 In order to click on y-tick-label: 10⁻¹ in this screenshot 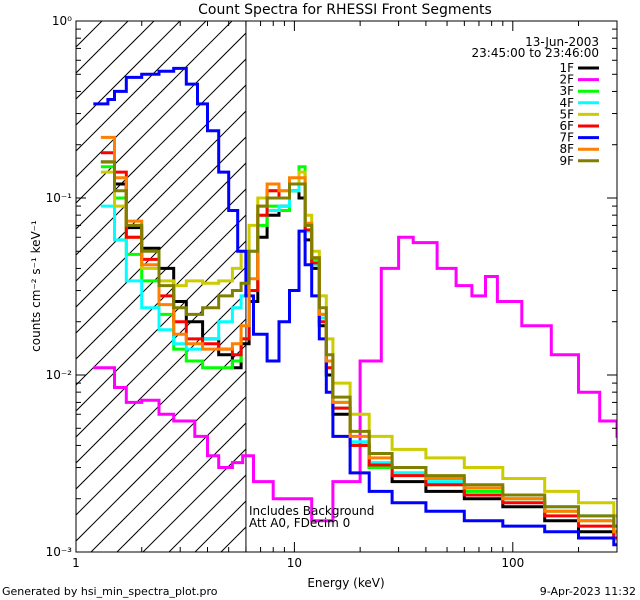, I will do `click(59, 198)`.